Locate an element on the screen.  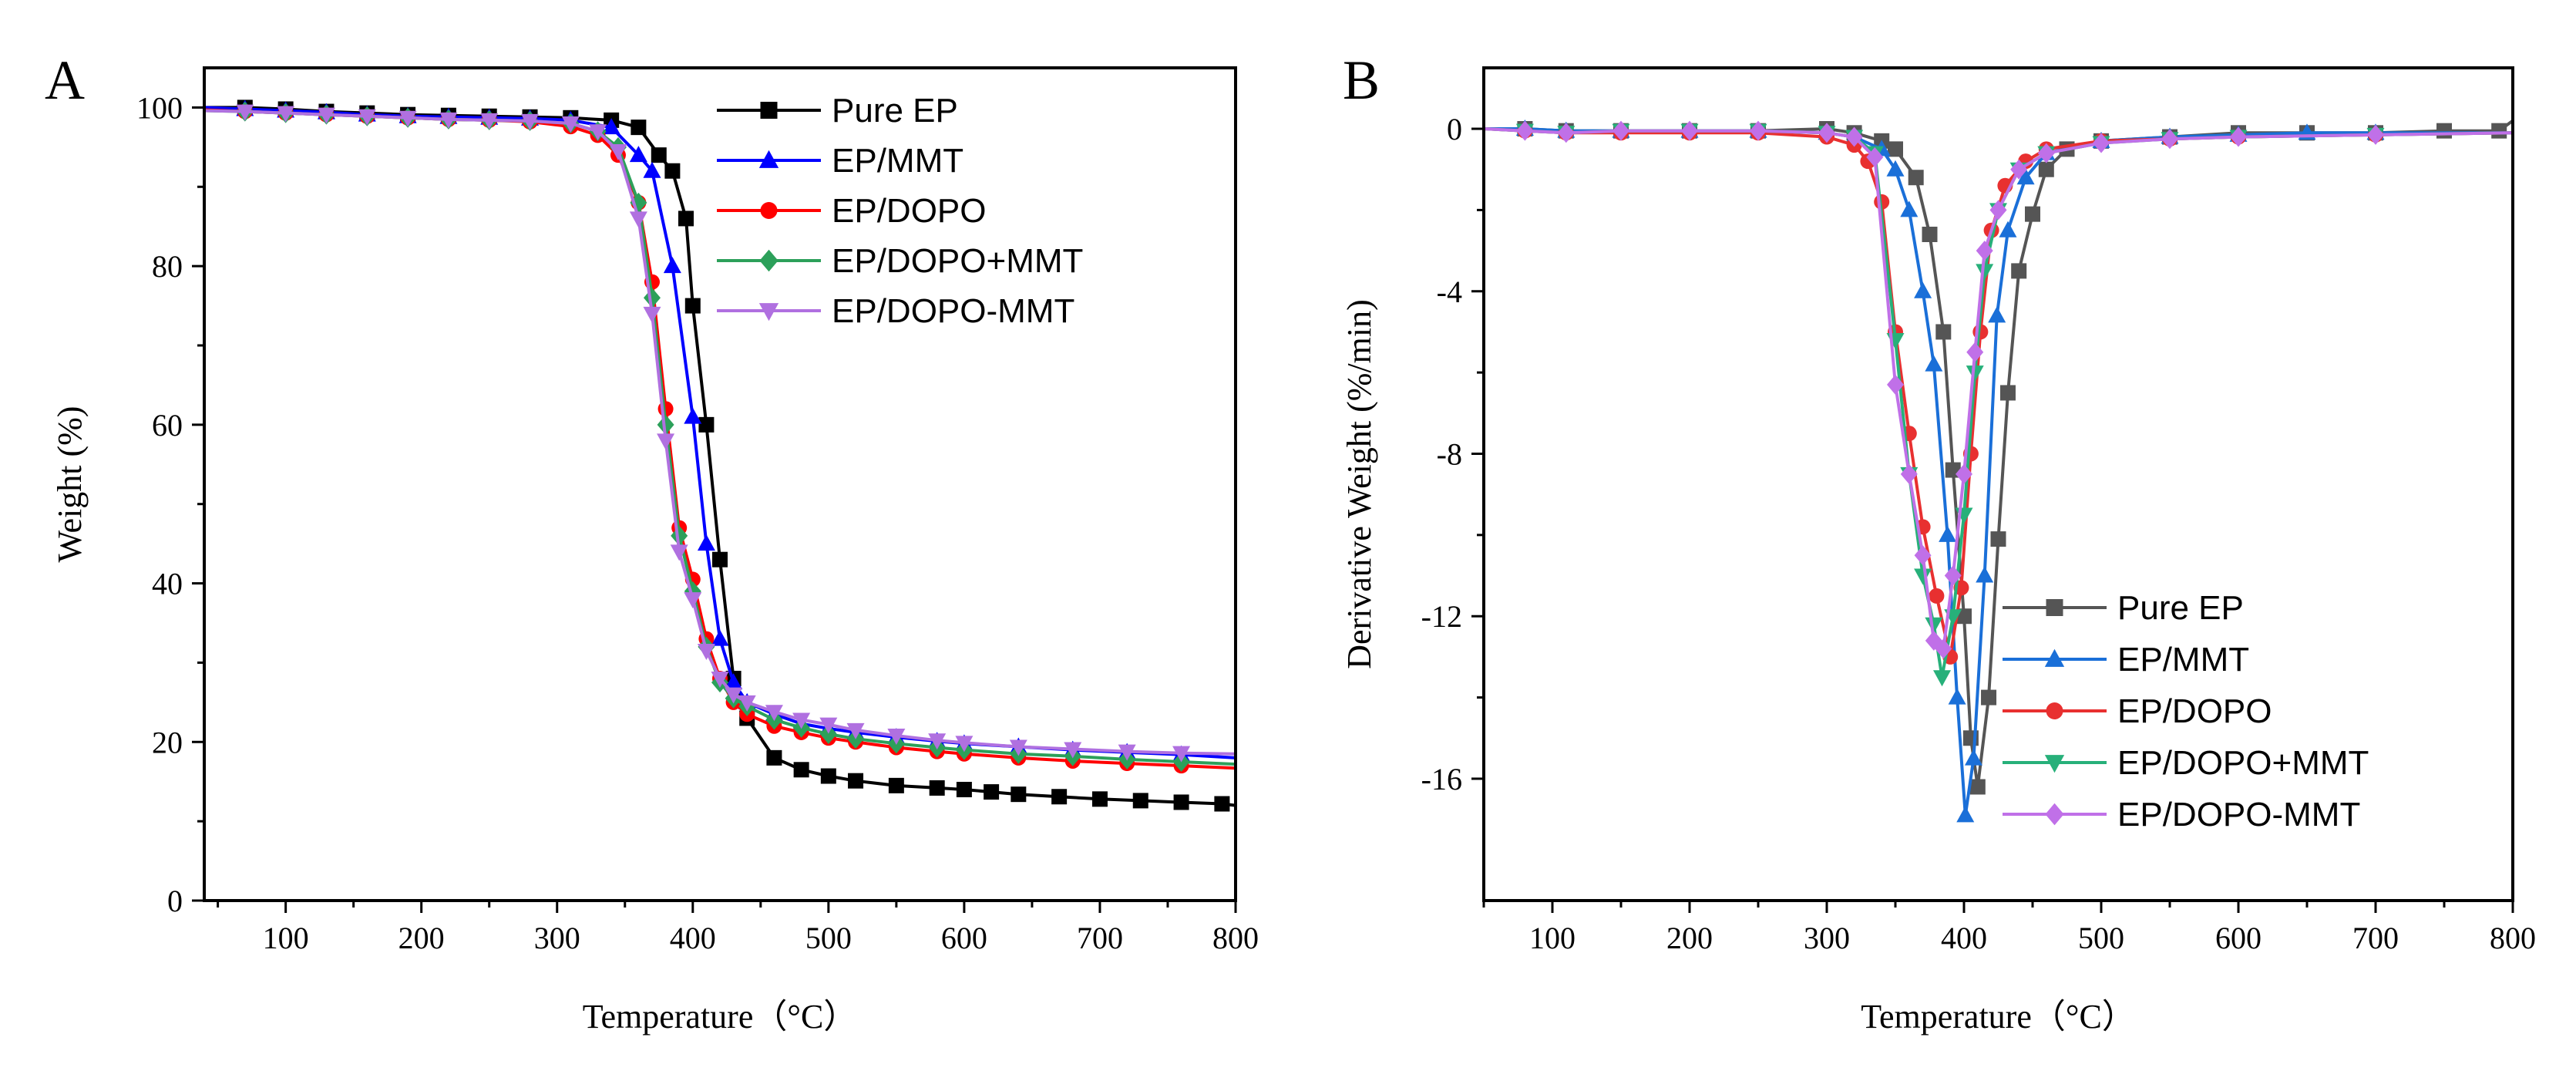
y-axis: 0 -4 -8 -12 -16 is located at coordinates (1452, 454).